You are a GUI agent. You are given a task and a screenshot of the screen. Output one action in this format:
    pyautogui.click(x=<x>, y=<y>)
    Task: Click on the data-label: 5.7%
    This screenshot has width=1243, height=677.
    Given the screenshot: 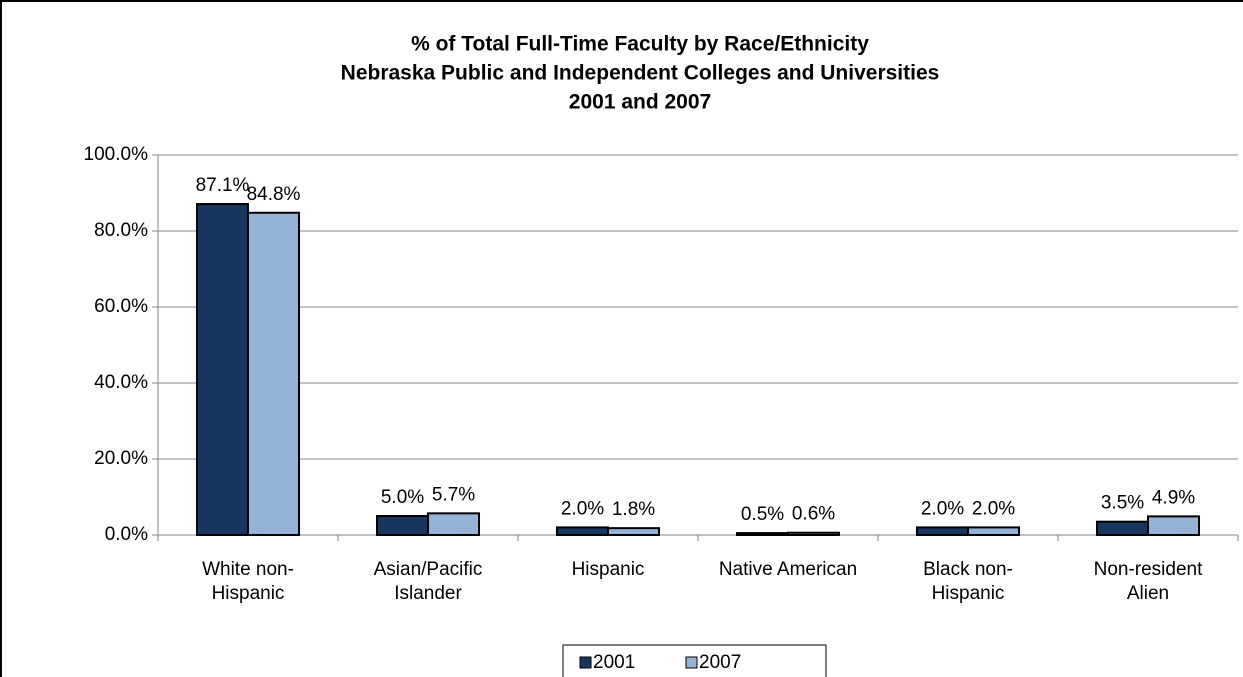 What is the action you would take?
    pyautogui.click(x=453, y=494)
    